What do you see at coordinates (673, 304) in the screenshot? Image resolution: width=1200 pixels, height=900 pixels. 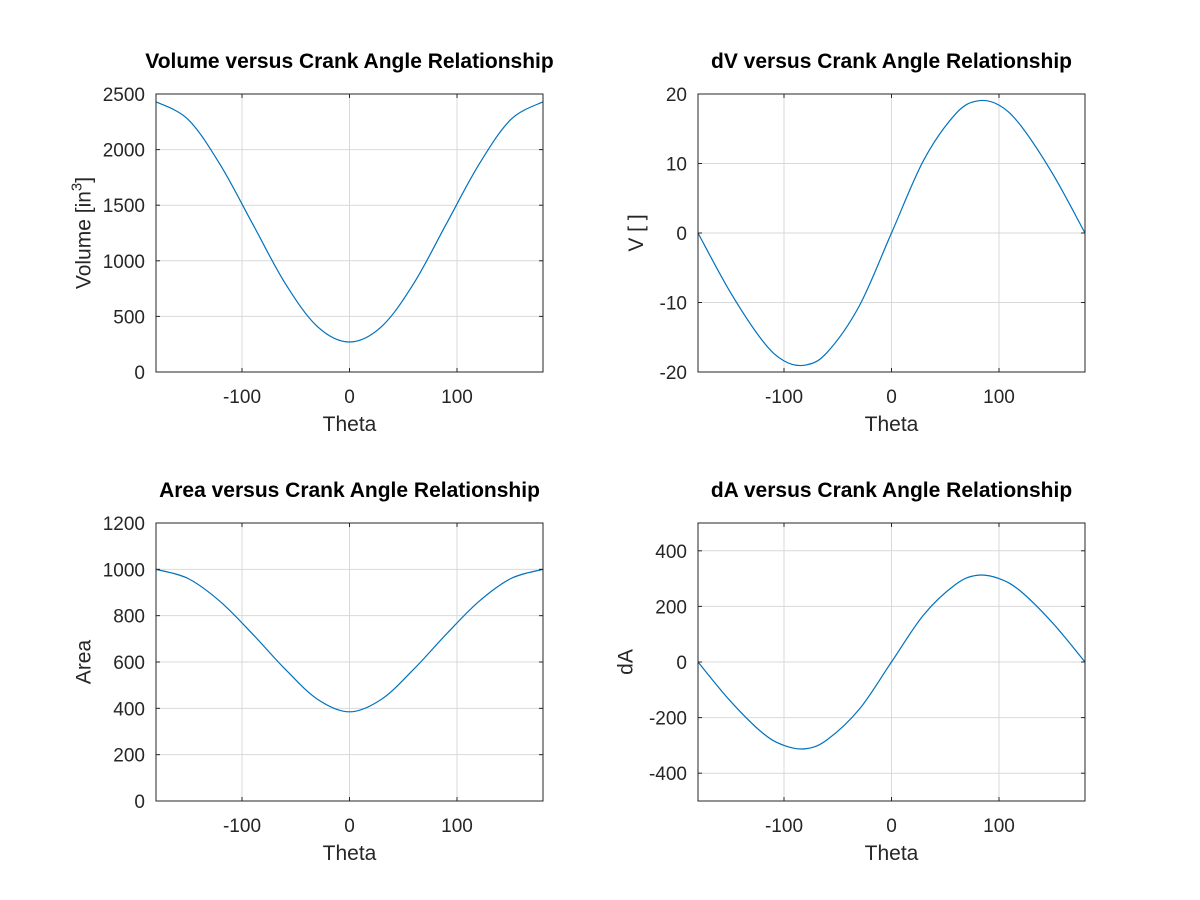 I see `y-tick-label: -10` at bounding box center [673, 304].